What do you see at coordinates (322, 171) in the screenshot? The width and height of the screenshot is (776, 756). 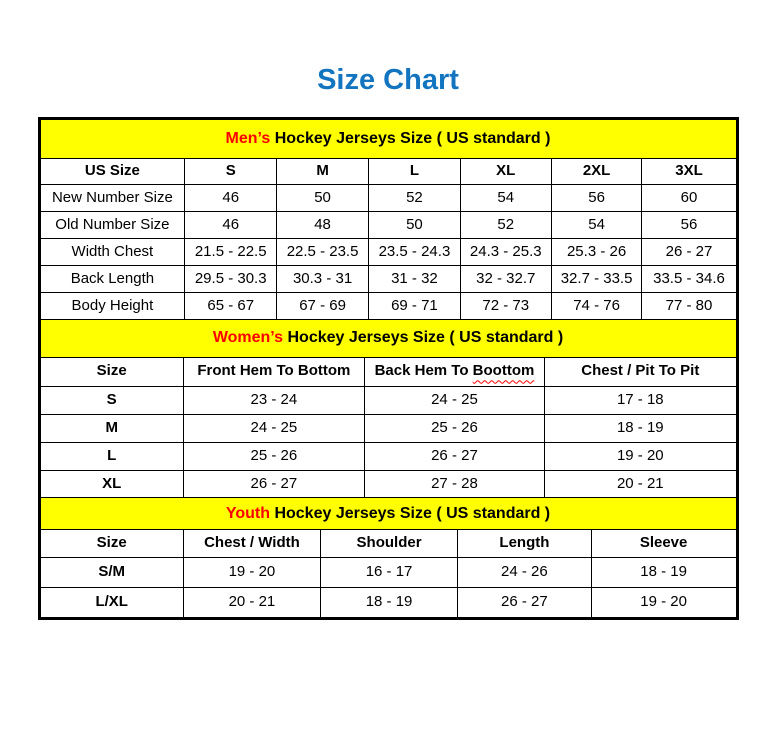 I see `column-header-mens-2: M` at bounding box center [322, 171].